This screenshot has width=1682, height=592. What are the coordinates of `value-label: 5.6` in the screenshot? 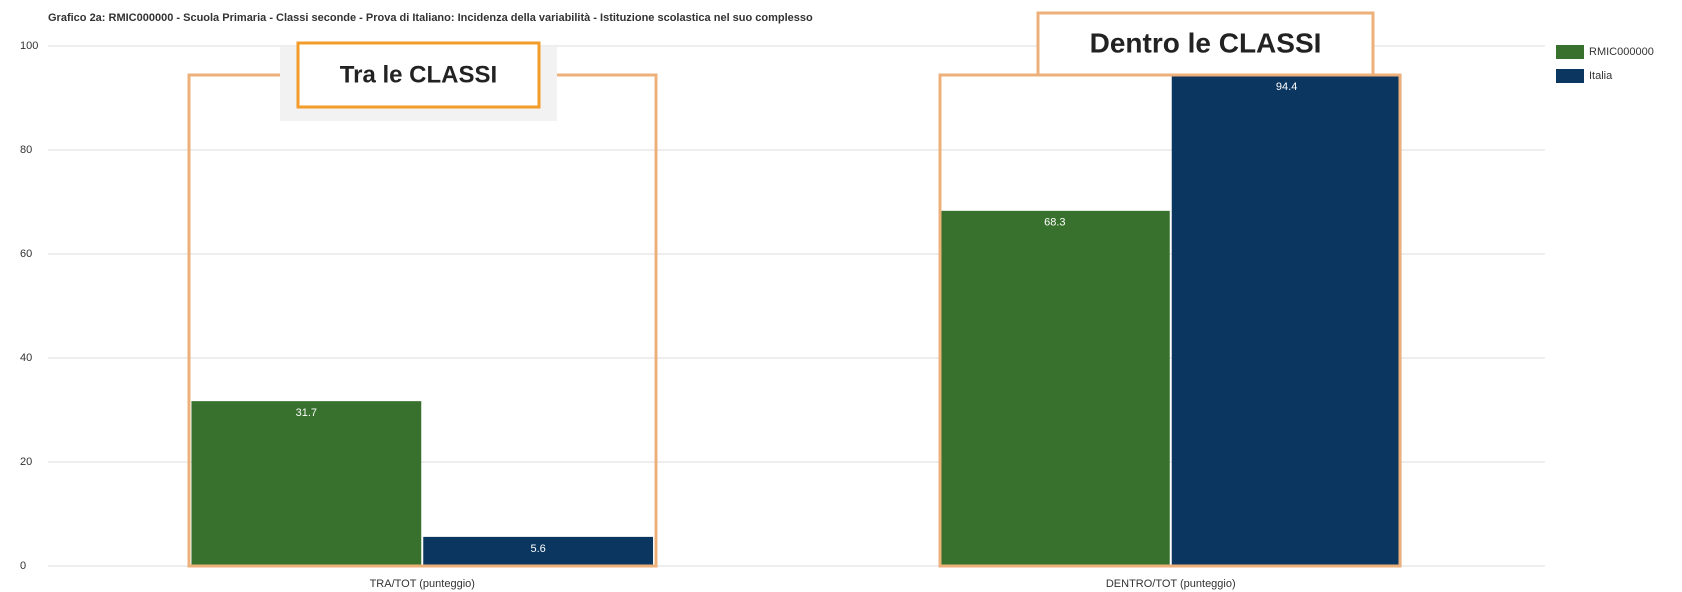 It's located at (537, 549).